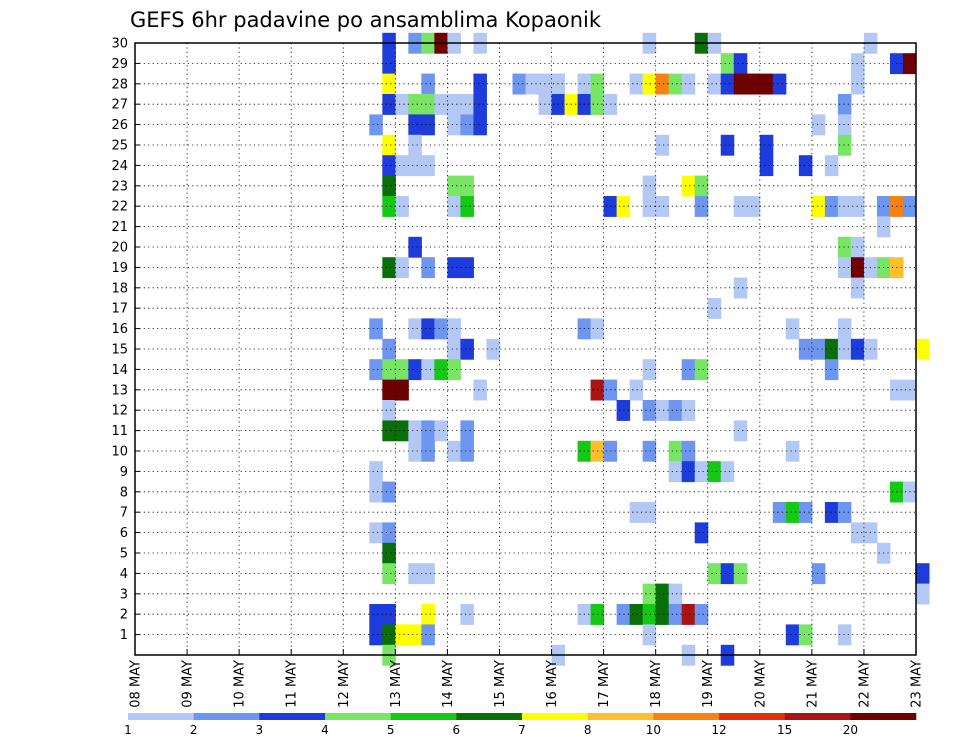 The height and width of the screenshot is (742, 960). Describe the element at coordinates (708, 684) in the screenshot. I see `x-tick-label: 19 MAY` at that location.